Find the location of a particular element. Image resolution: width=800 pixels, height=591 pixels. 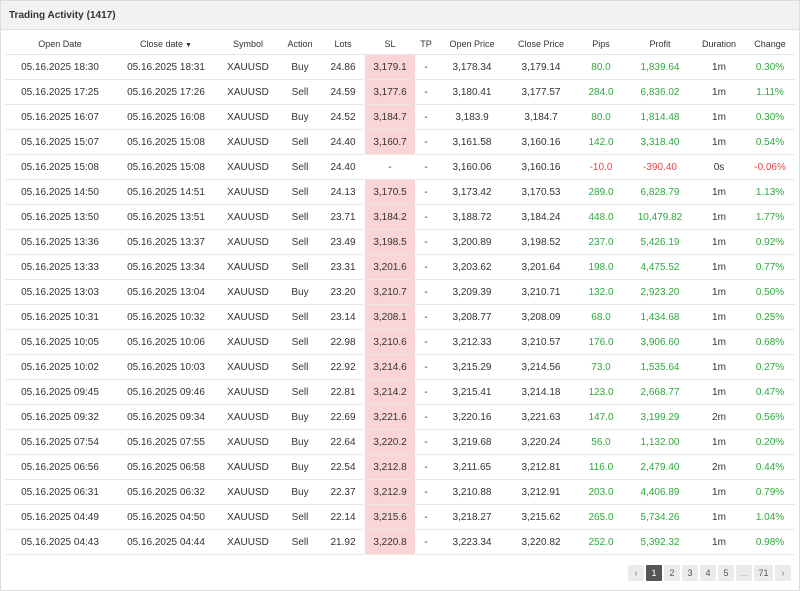

column-header-close-date: Close date ▼ is located at coordinates (166, 44).